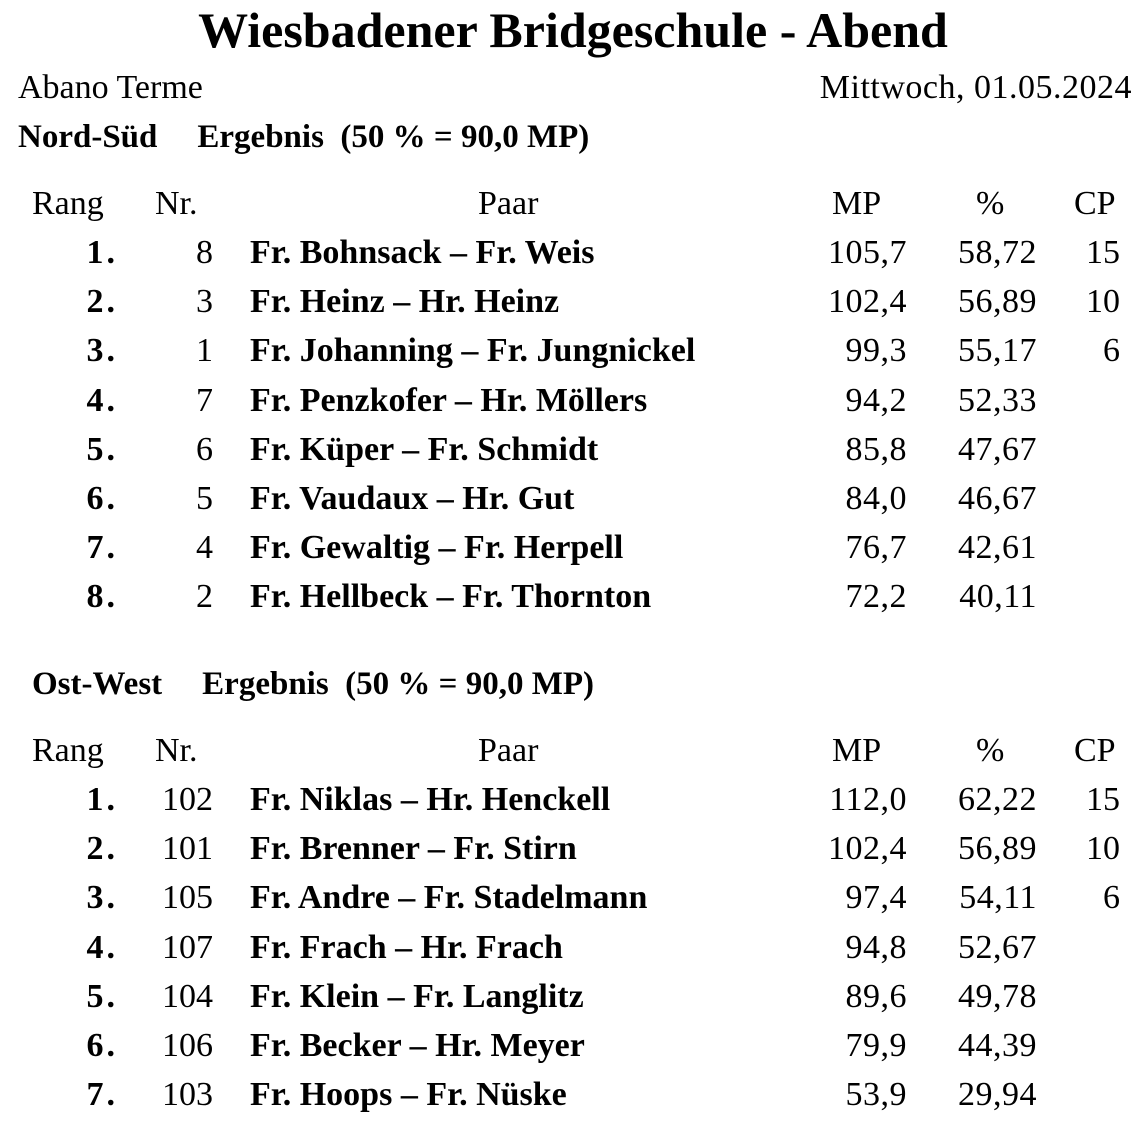 The height and width of the screenshot is (1124, 1146). I want to click on column-header-row: Rang Nr. Paar MP% CP, so click(573, 204).